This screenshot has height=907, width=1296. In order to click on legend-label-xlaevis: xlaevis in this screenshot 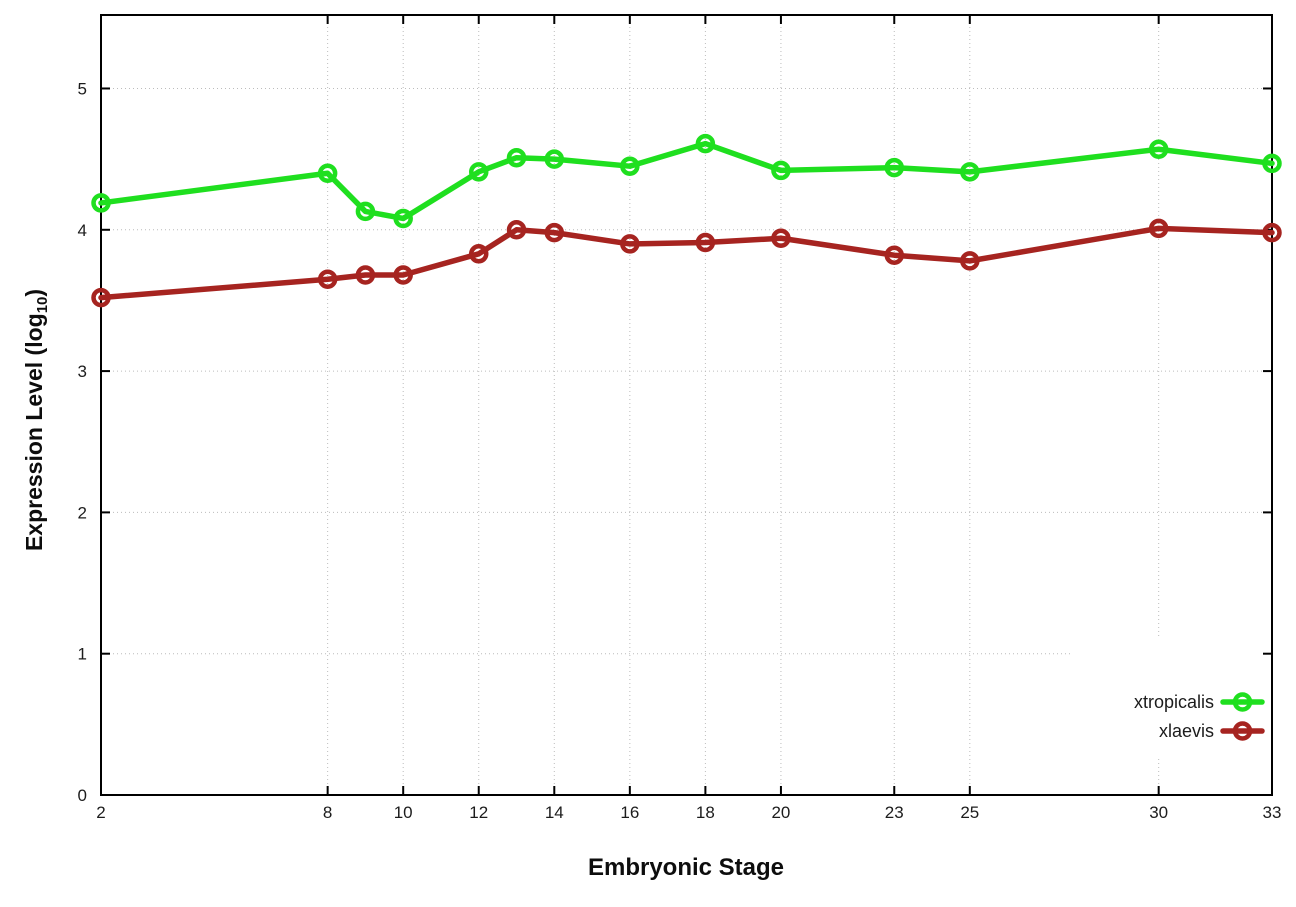, I will do `click(1186, 731)`.